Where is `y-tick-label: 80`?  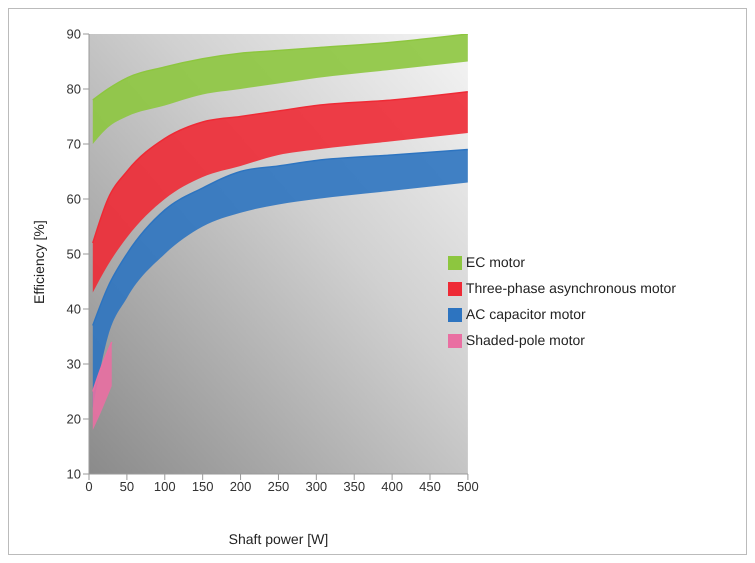 y-tick-label: 80 is located at coordinates (73, 89).